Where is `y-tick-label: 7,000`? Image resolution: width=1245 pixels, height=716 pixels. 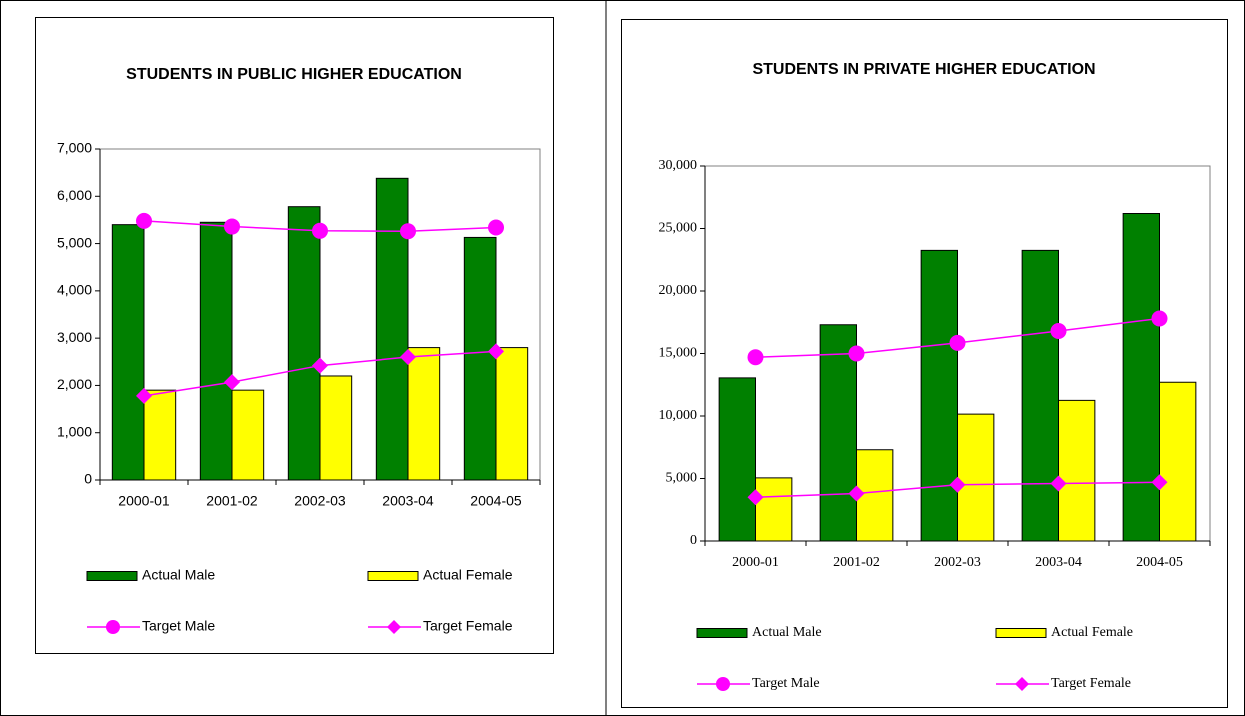
y-tick-label: 7,000 is located at coordinates (74, 148).